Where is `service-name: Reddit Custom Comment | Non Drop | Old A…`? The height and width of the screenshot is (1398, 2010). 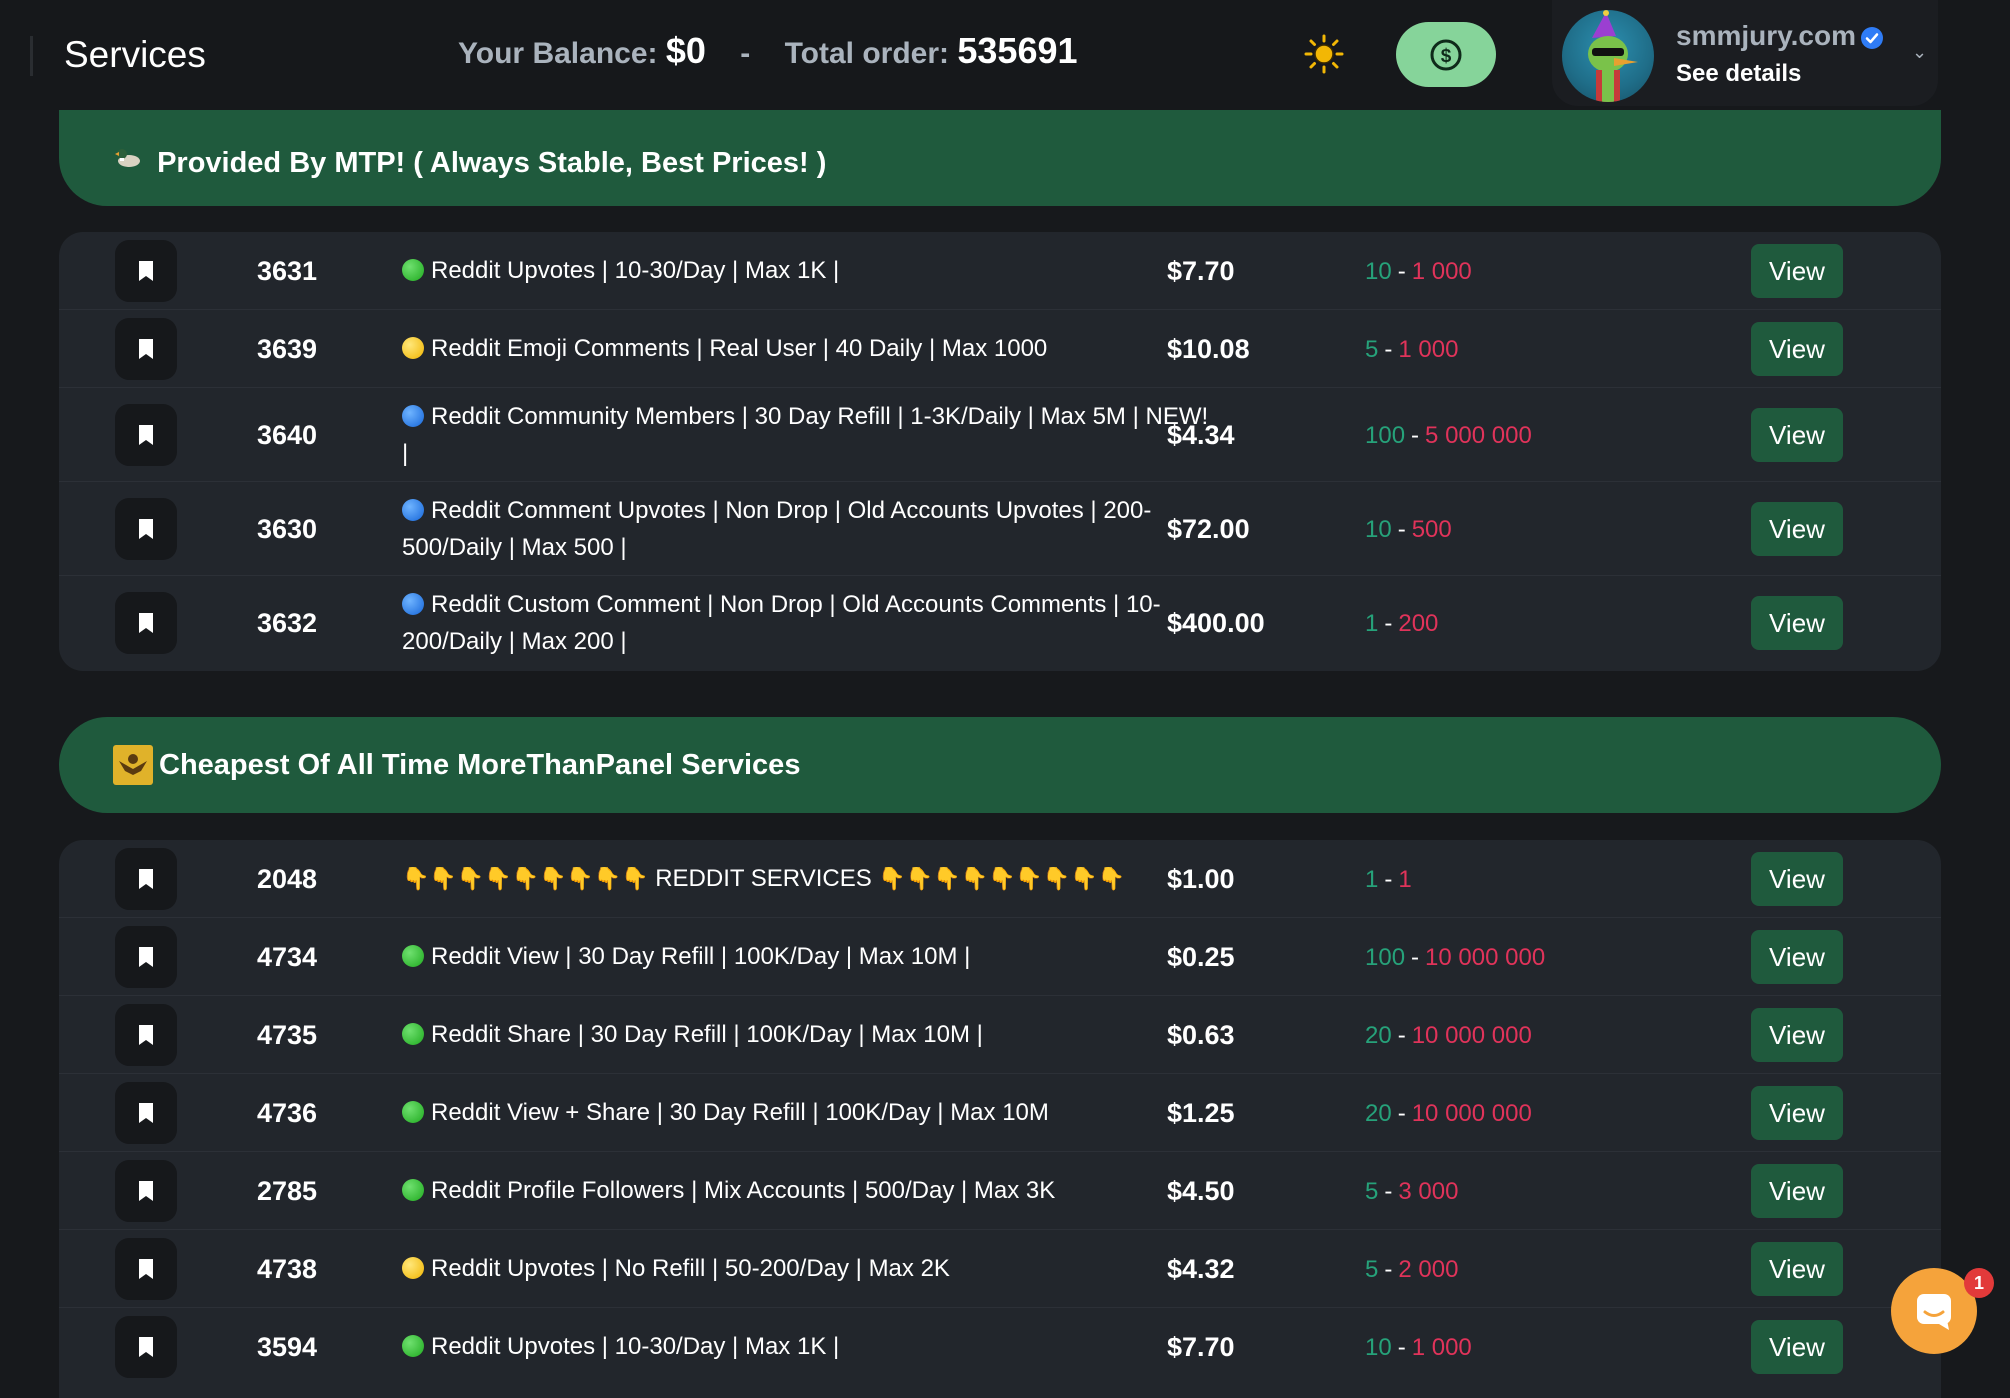 service-name: Reddit Custom Comment | Non Drop | Old A… is located at coordinates (781, 623).